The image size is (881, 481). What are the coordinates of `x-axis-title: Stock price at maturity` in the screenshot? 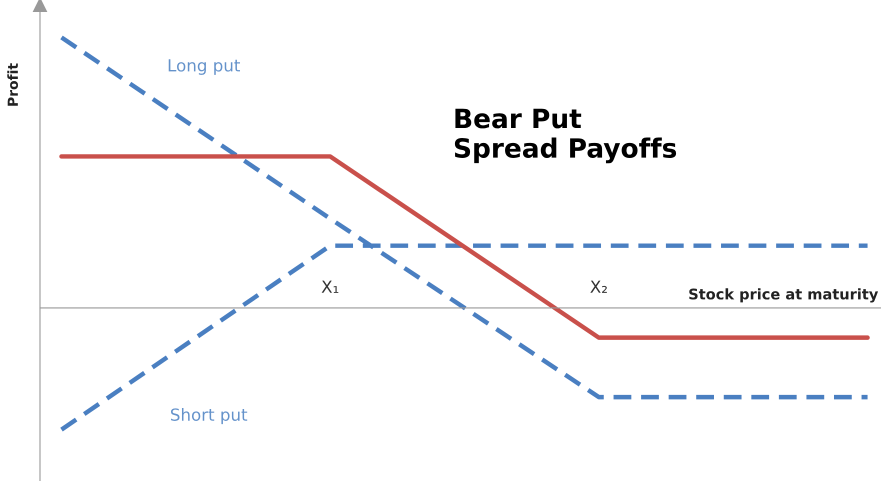 It's located at (783, 295).